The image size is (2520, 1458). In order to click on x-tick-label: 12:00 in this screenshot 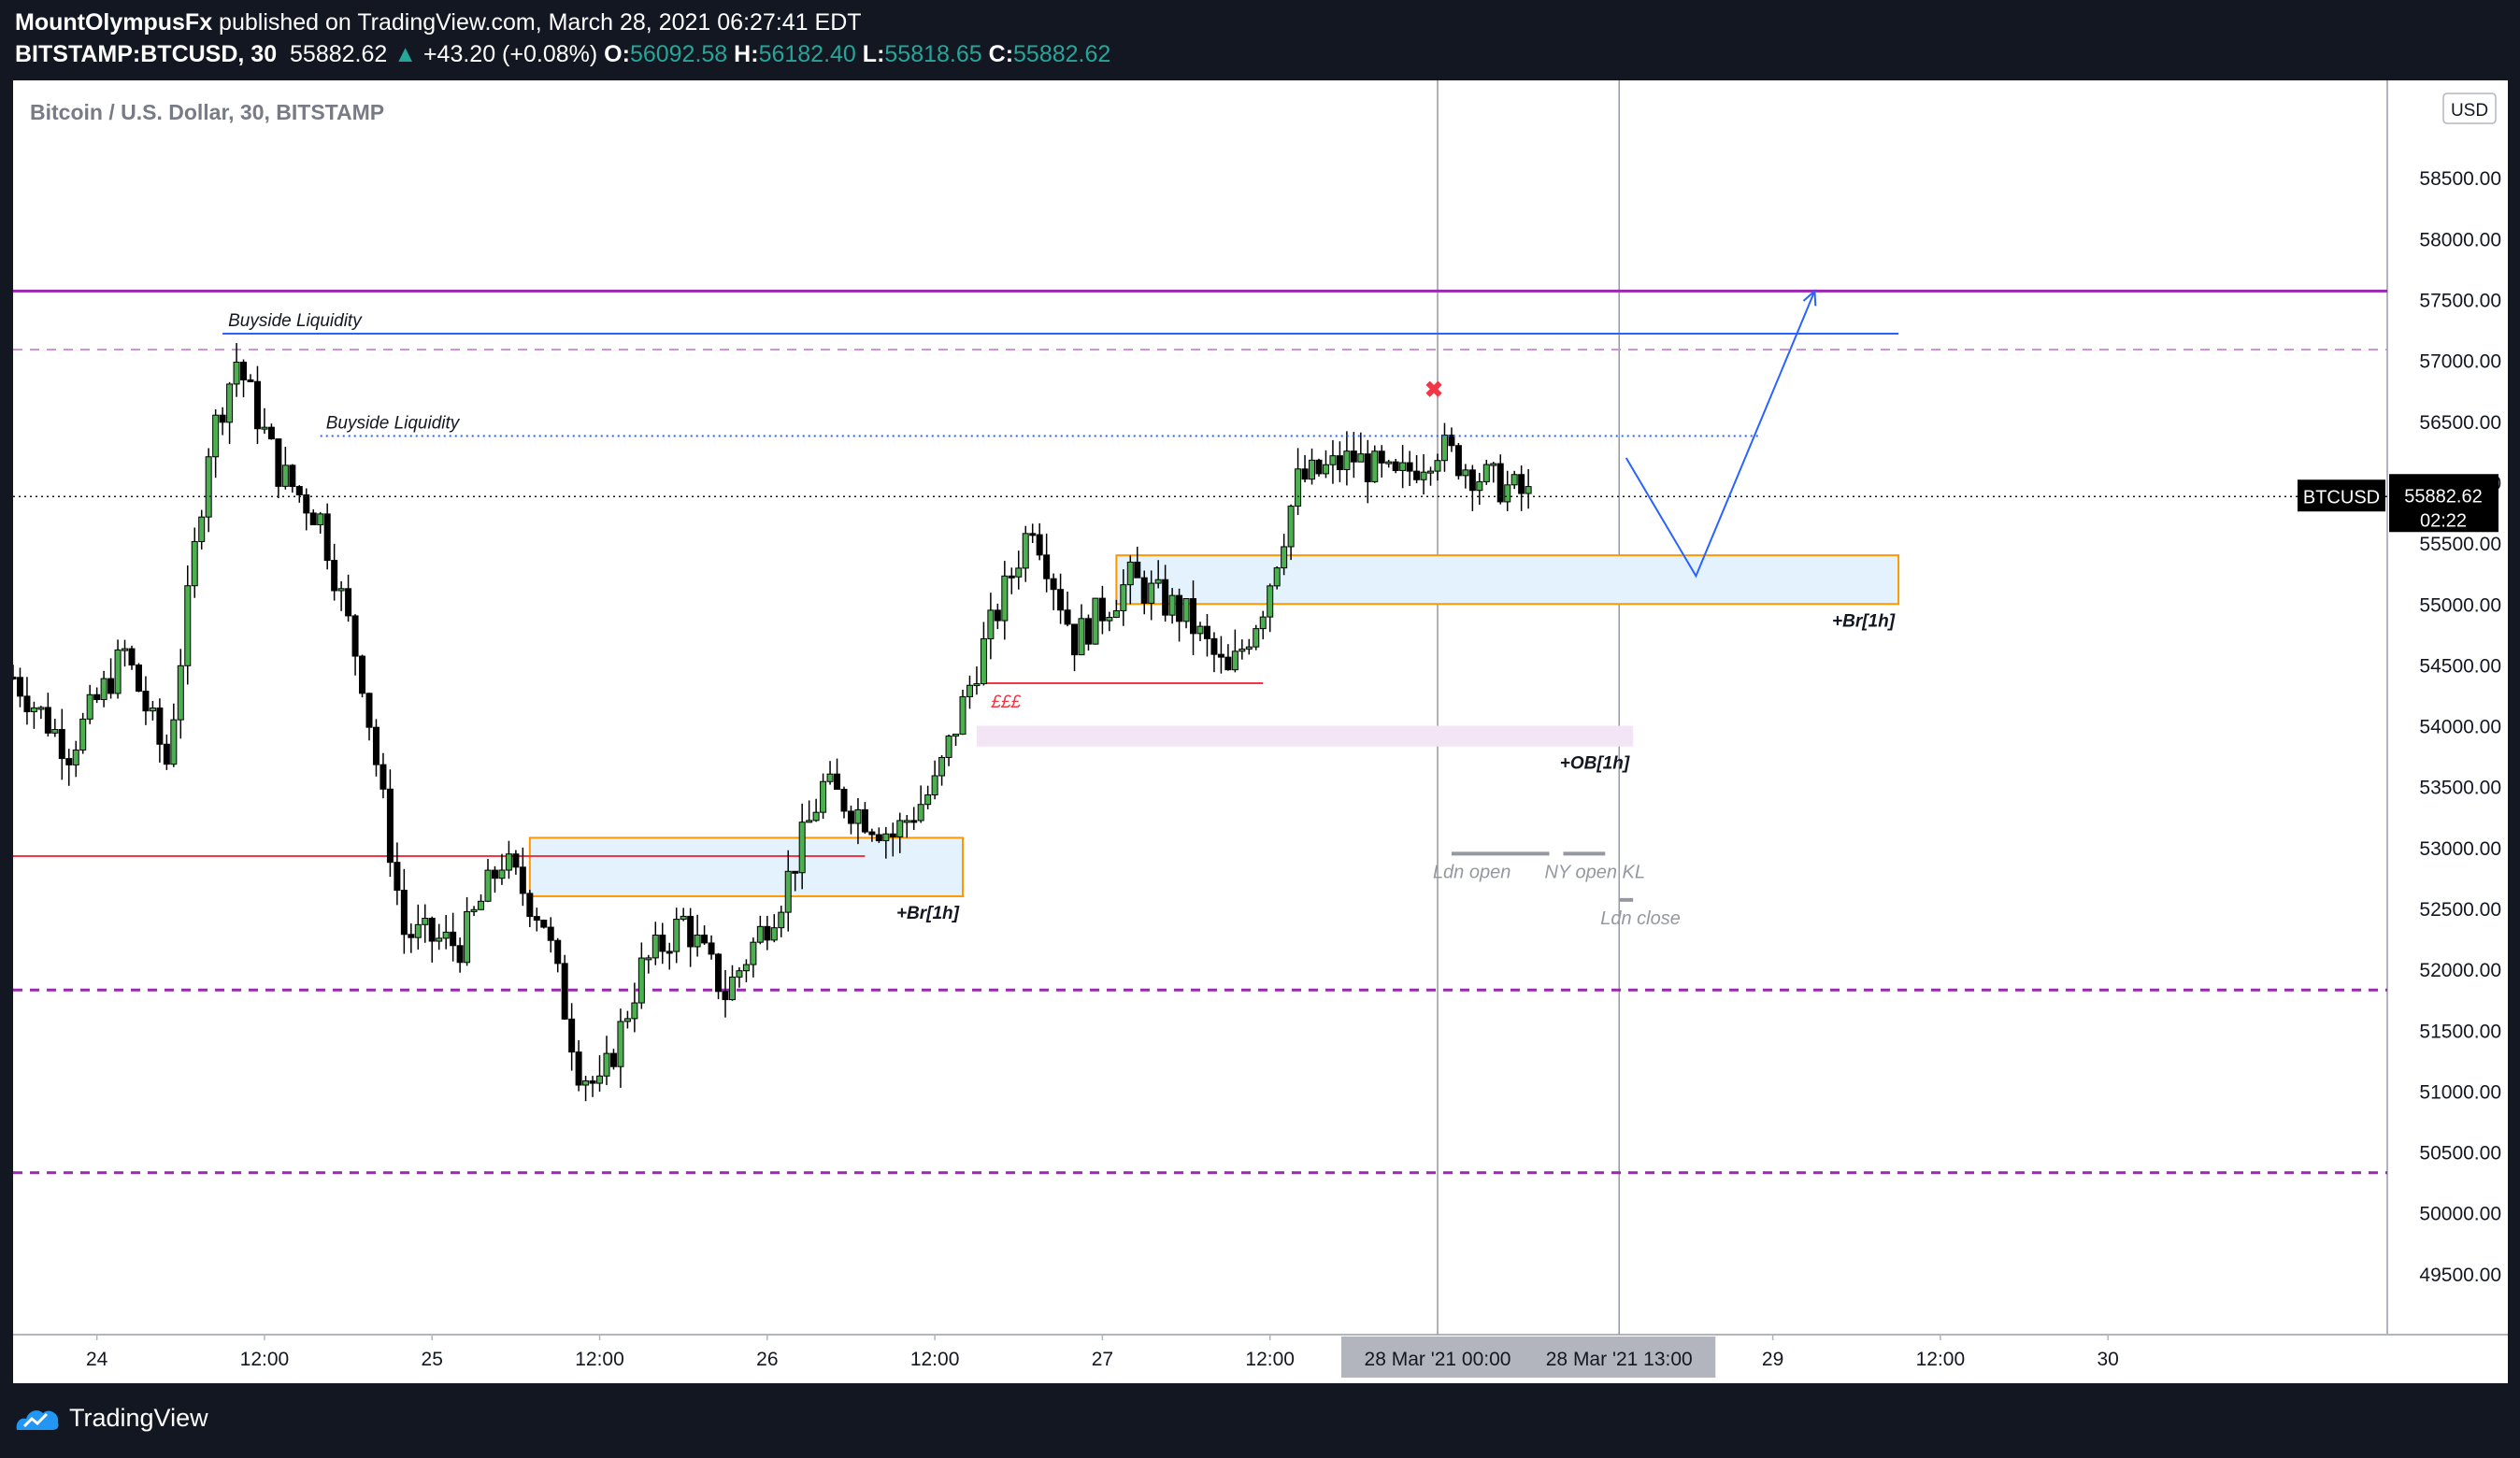, I will do `click(265, 1359)`.